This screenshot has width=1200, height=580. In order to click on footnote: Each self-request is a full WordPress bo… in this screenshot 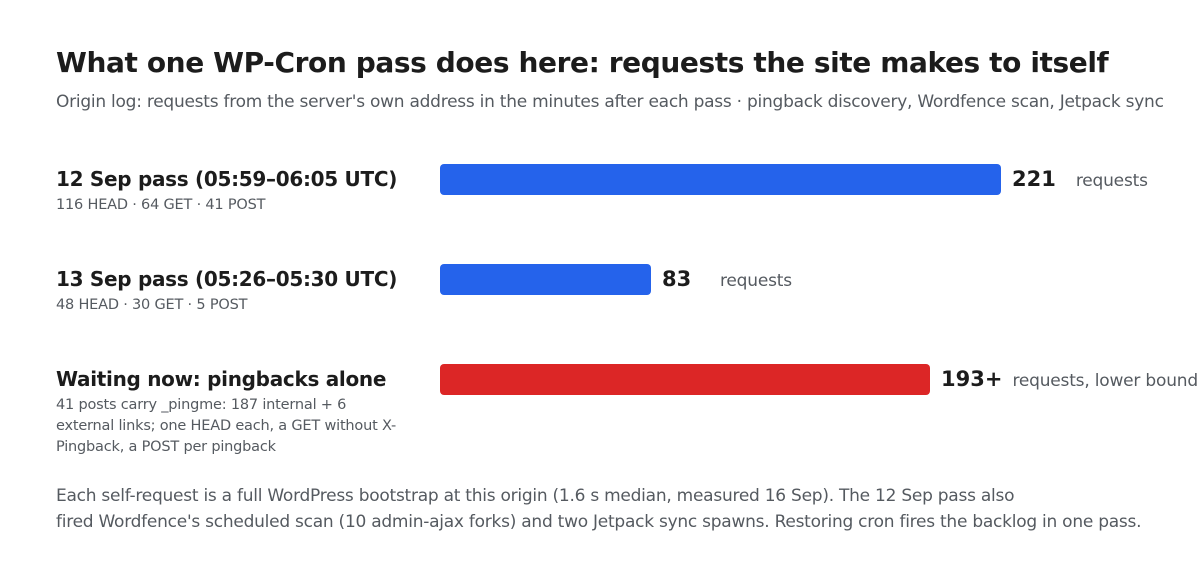, I will do `click(599, 509)`.